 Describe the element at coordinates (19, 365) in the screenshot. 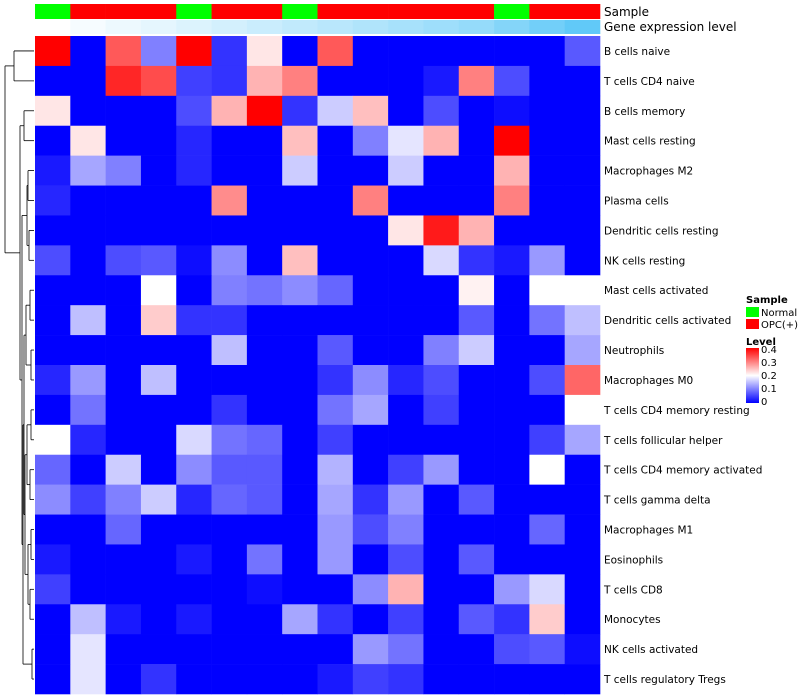

I see `row-dendrogram` at that location.